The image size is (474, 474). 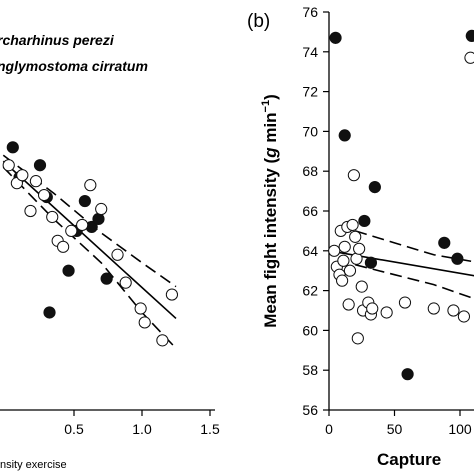 I want to click on b-y-tick-label-3: 62, so click(x=310, y=291).